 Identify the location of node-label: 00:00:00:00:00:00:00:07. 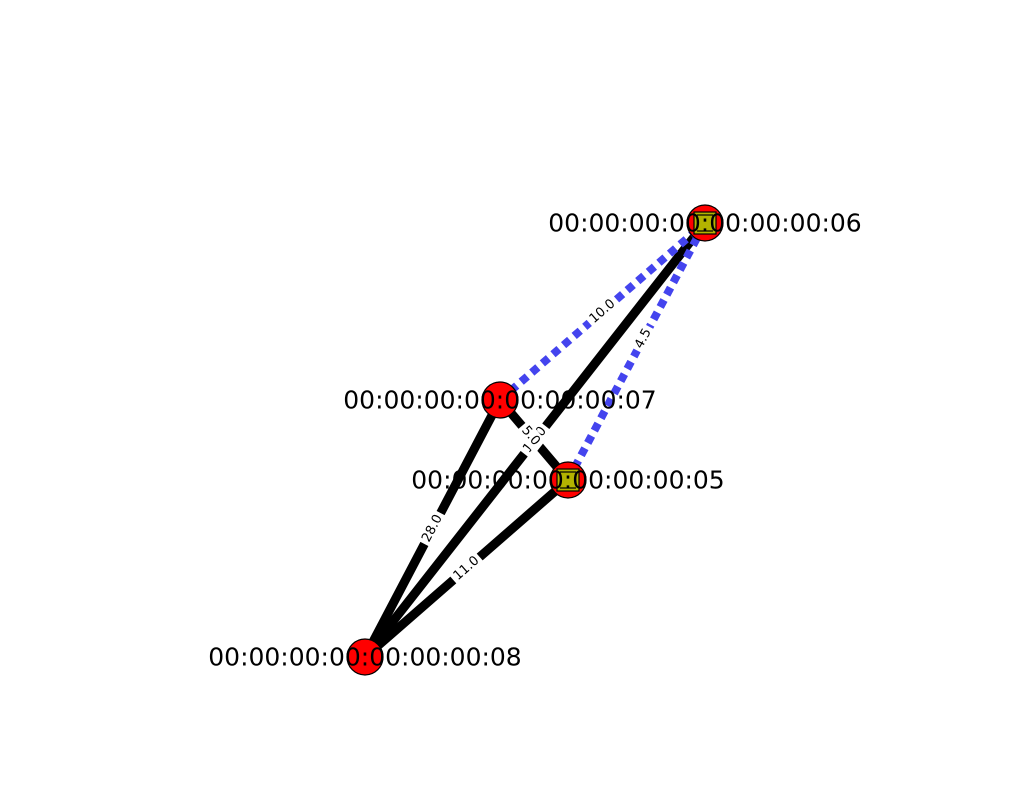
(499, 400).